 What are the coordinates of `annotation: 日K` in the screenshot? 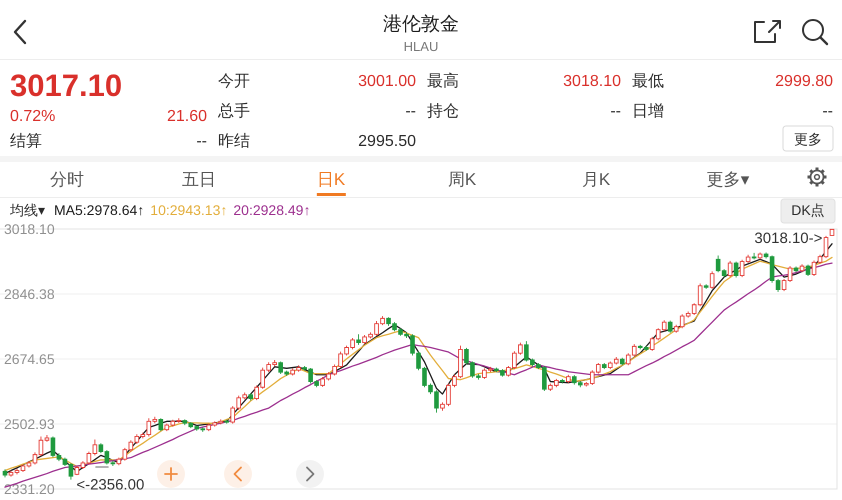 It's located at (331, 179).